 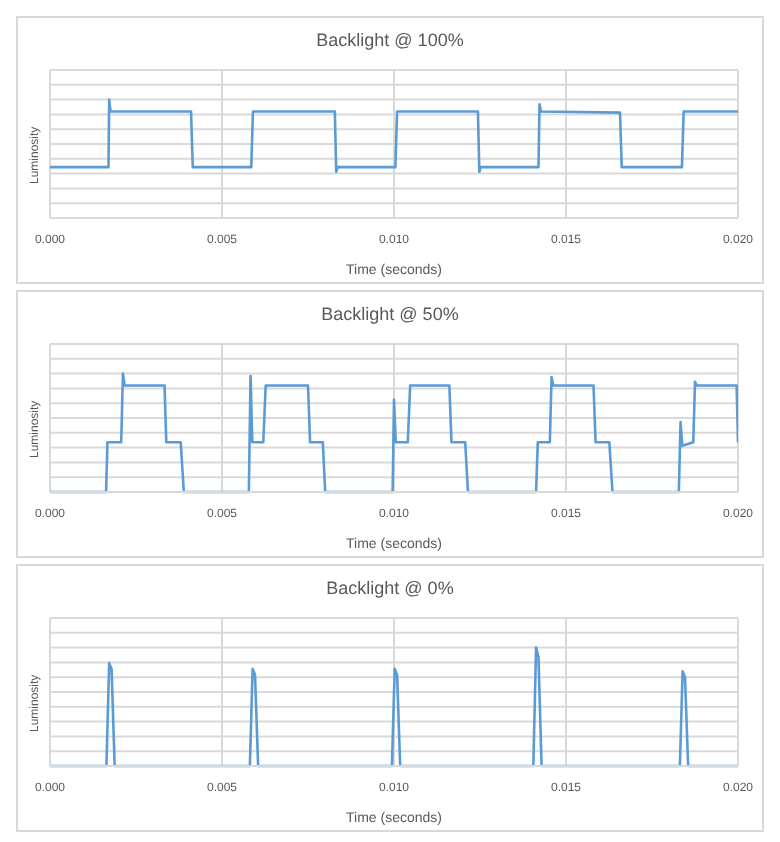 What do you see at coordinates (390, 41) in the screenshot?
I see `chart-title: Backlight @ 100%` at bounding box center [390, 41].